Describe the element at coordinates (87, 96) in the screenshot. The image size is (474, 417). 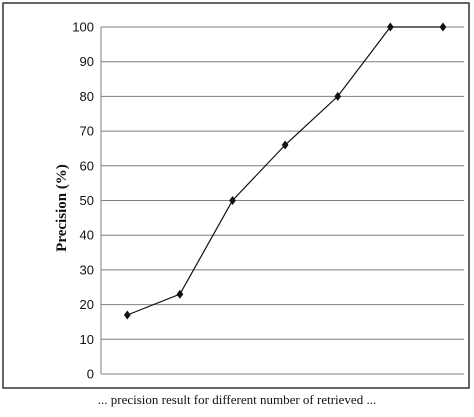
I see `y-tick-label: 80` at that location.